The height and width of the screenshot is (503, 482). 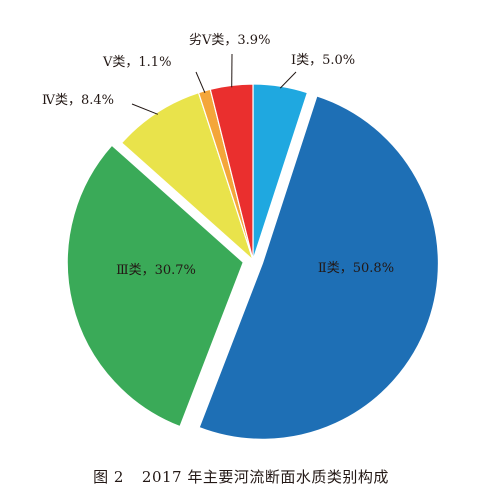 I want to click on slice-label-3: Ⅲ类，30.7%, so click(x=156, y=270).